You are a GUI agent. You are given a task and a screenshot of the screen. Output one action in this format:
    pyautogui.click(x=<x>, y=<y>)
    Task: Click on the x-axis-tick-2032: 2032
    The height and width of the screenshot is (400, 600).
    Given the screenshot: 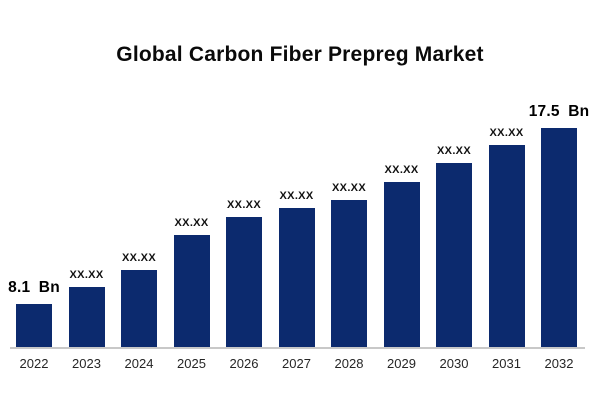 What is the action you would take?
    pyautogui.click(x=559, y=363)
    